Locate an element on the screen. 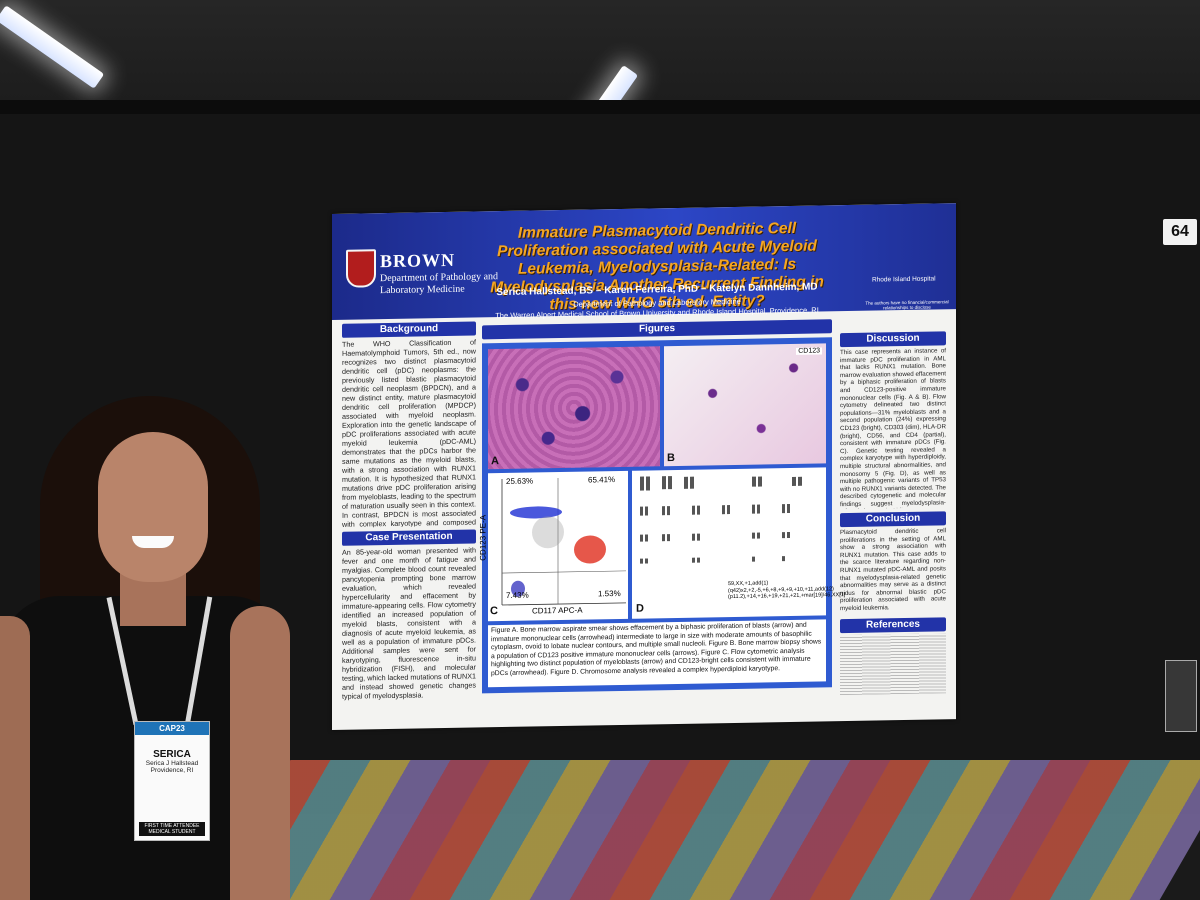 Image resolution: width=1200 pixels, height=900 pixels. flow-q1: 25.63% is located at coordinates (520, 481).